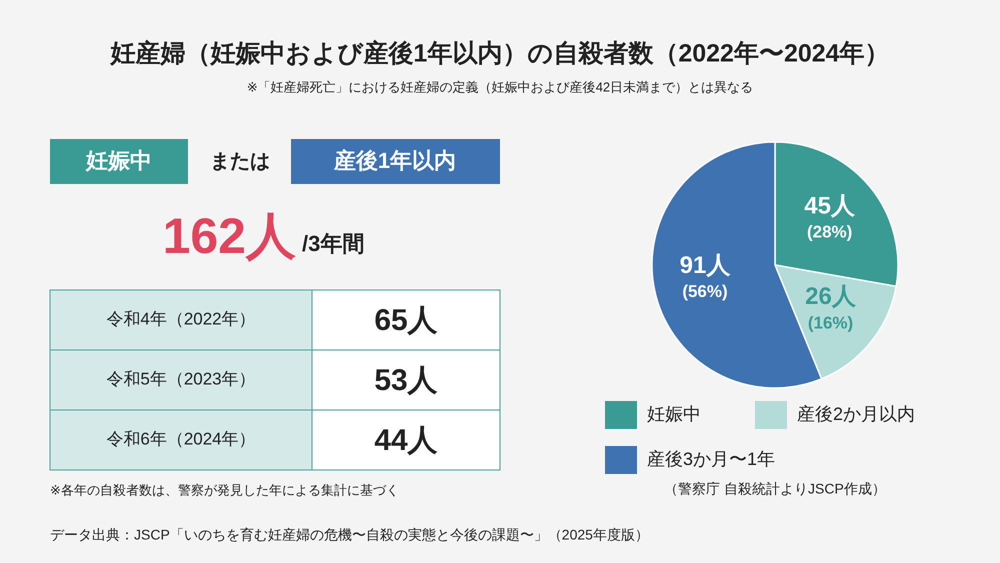  Describe the element at coordinates (856, 414) in the screenshot. I see `legend-label: 産後2か月以内` at that location.